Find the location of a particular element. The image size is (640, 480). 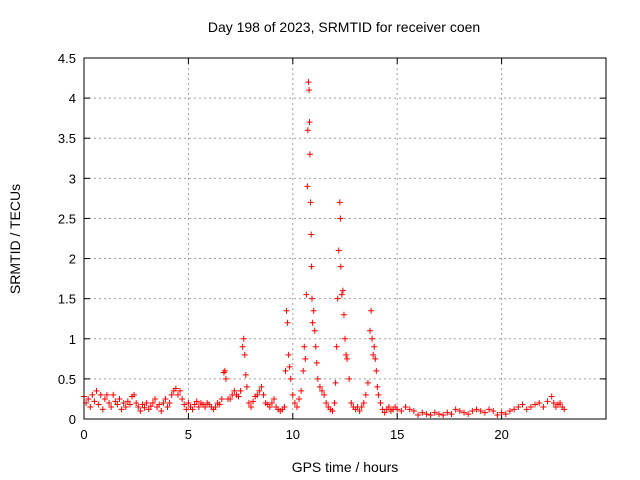

x-tick-label: 10 is located at coordinates (293, 434).